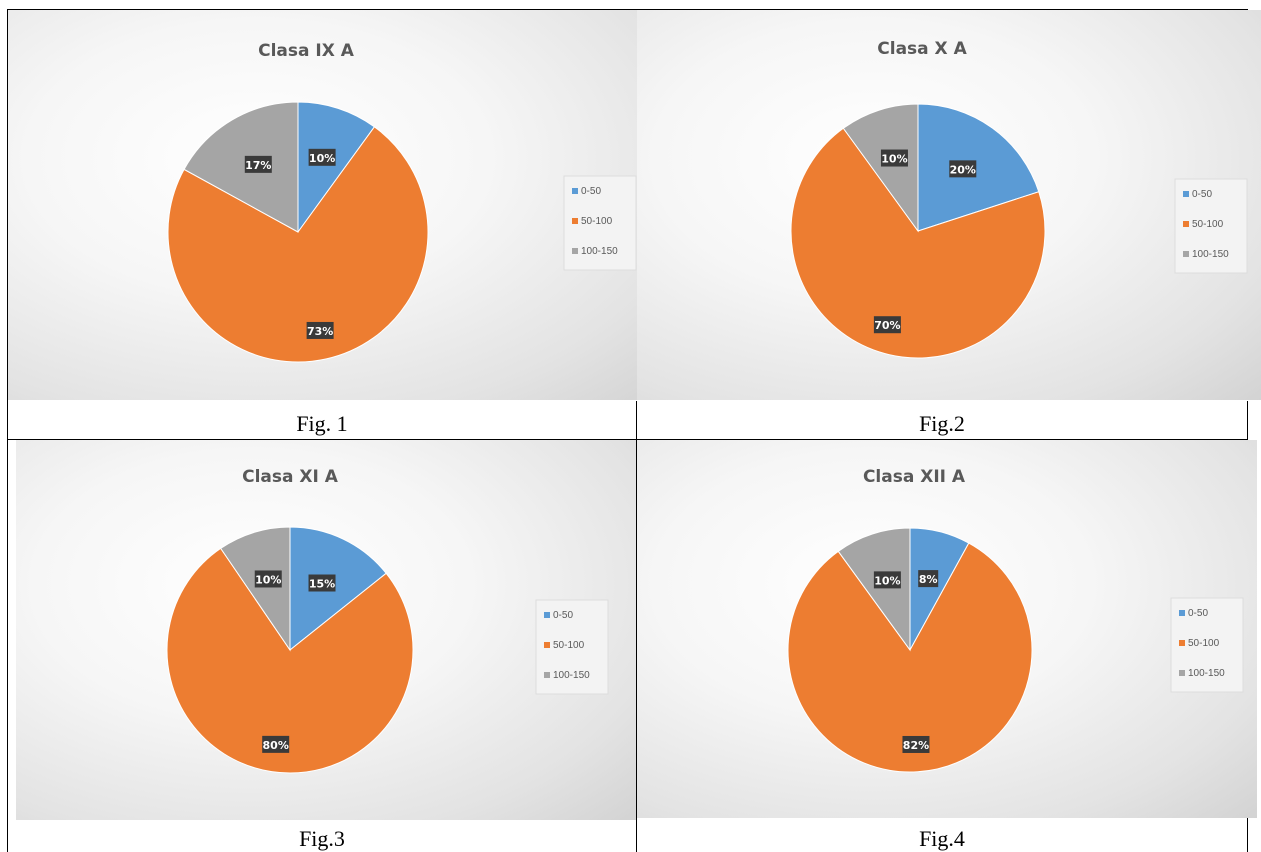  I want to click on data-label-0-50: 20%, so click(963, 169).